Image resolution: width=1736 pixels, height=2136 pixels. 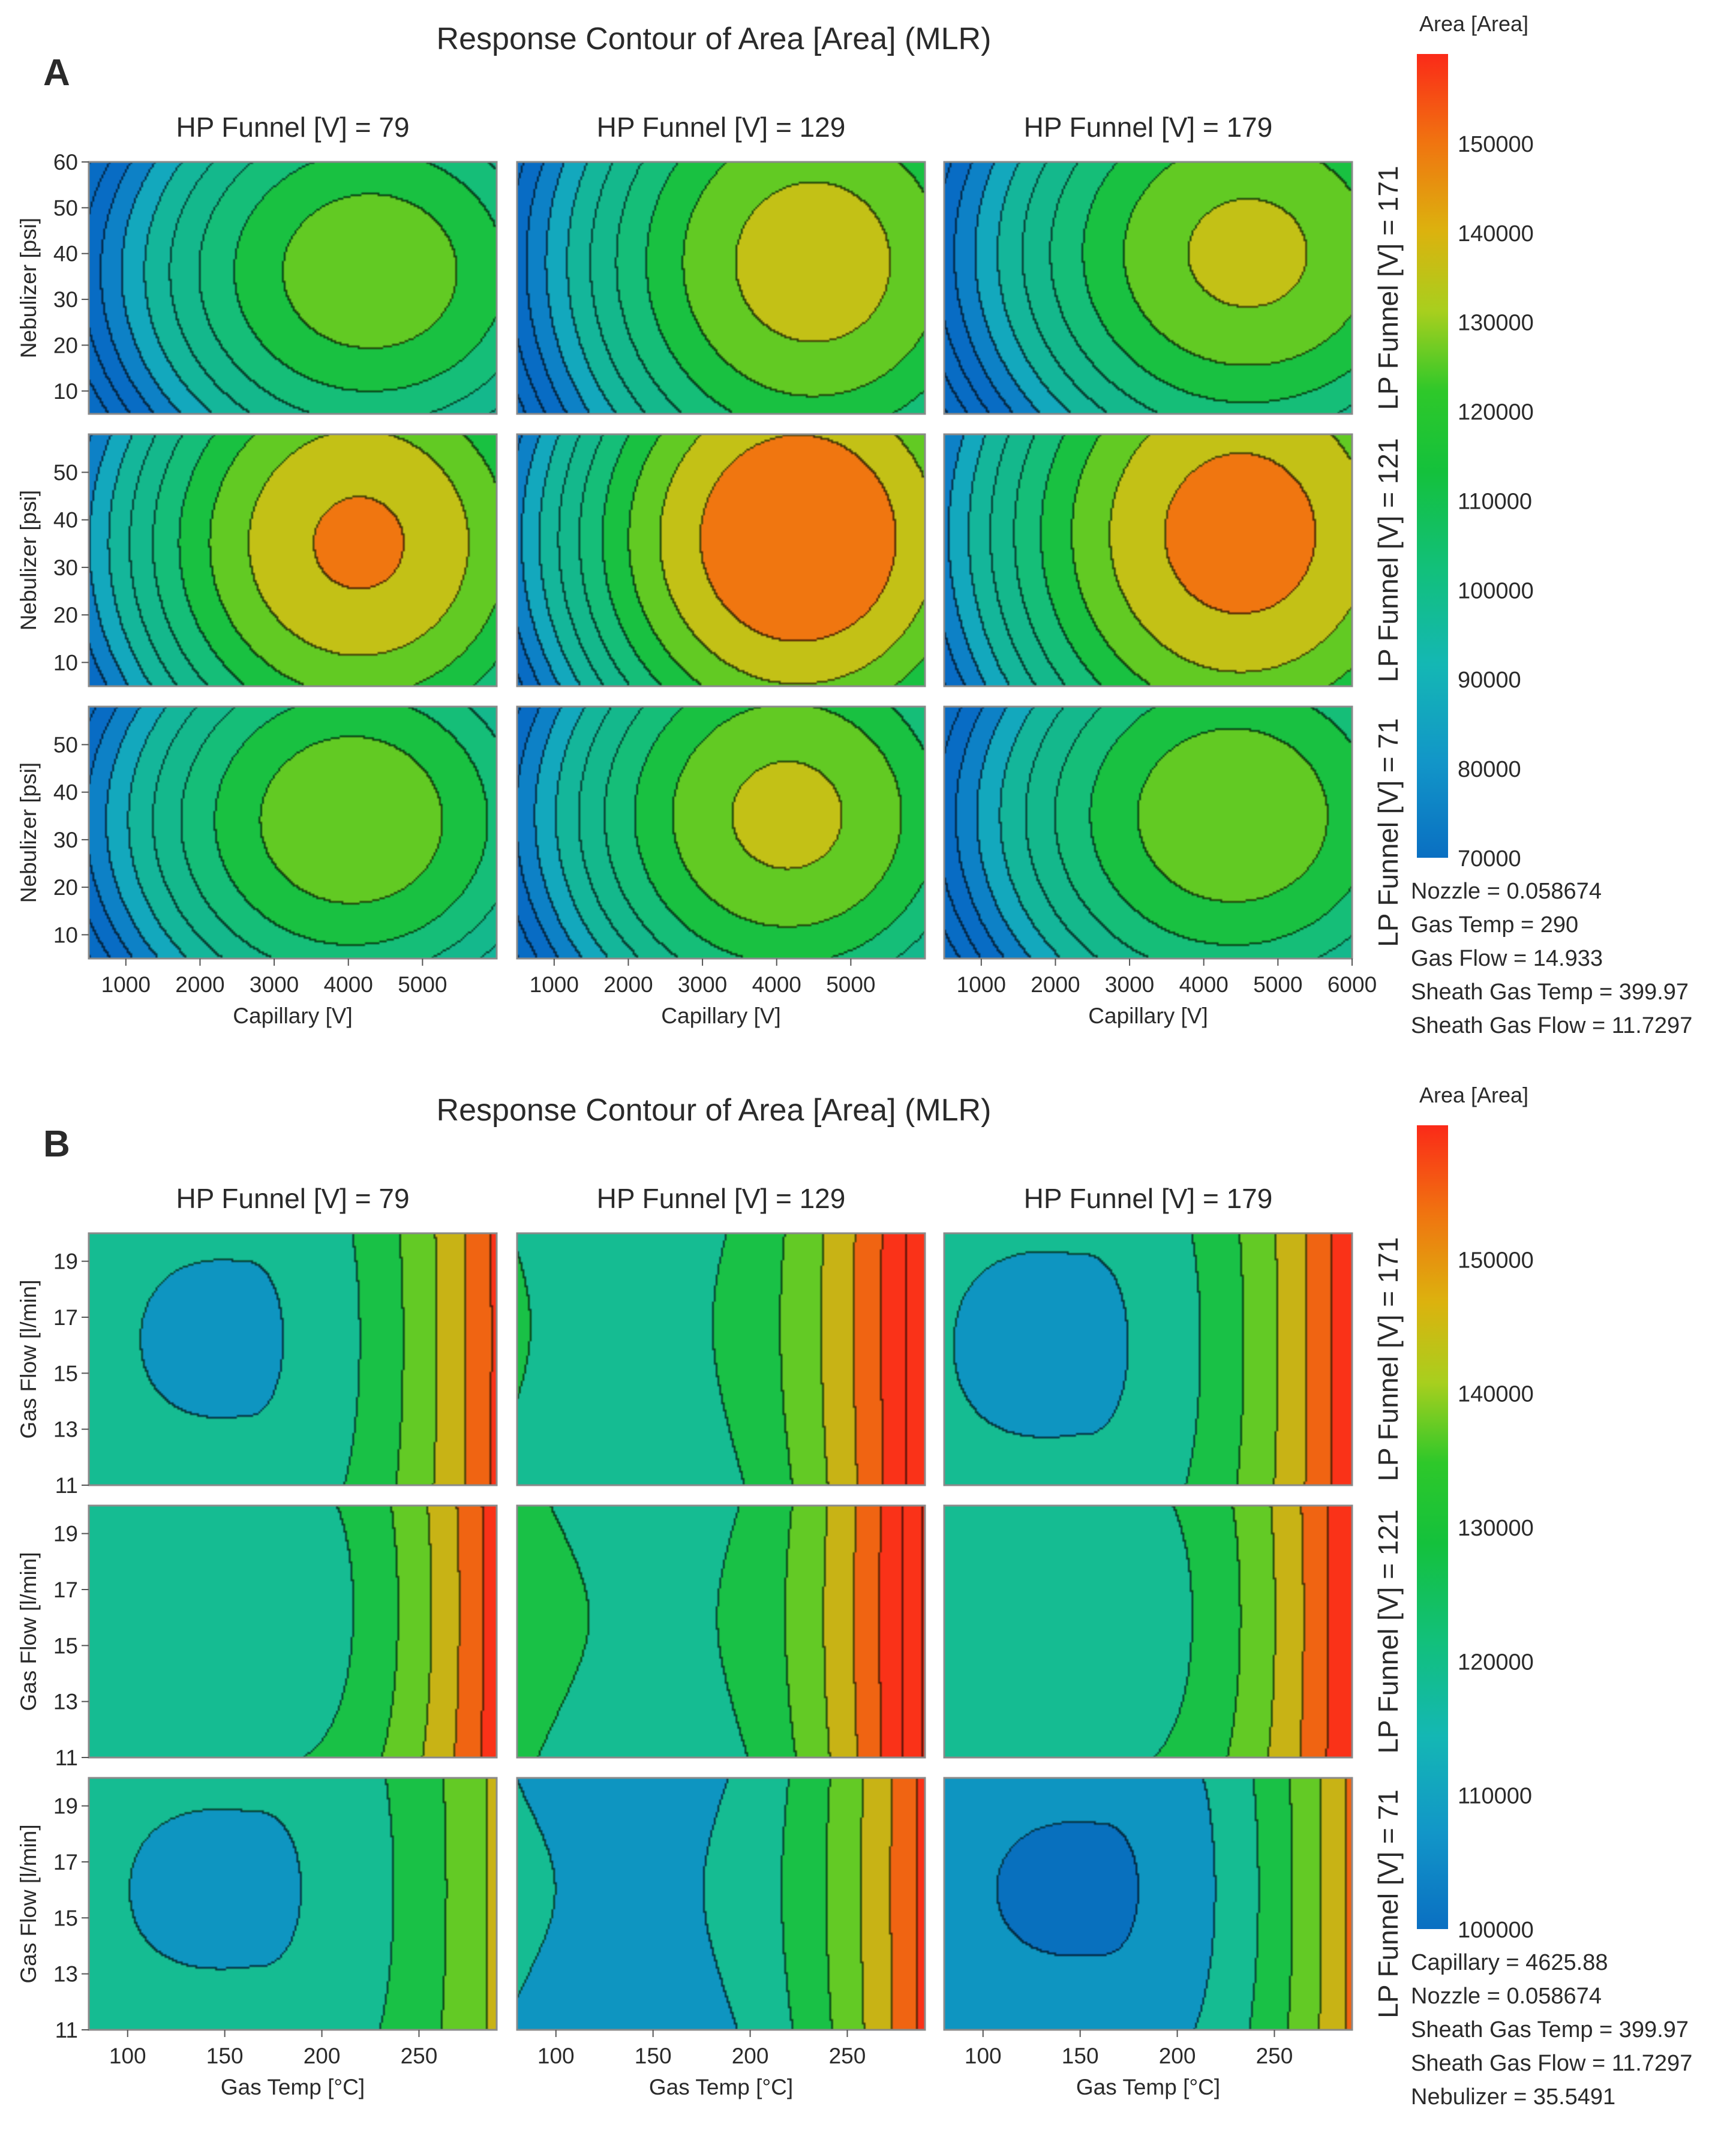 What do you see at coordinates (65, 162) in the screenshot?
I see `y-tick-label: 60` at bounding box center [65, 162].